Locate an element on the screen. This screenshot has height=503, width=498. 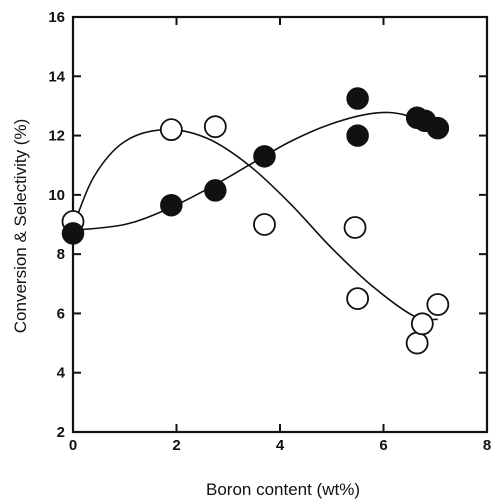
x-tick-label: 6 is located at coordinates (383, 445).